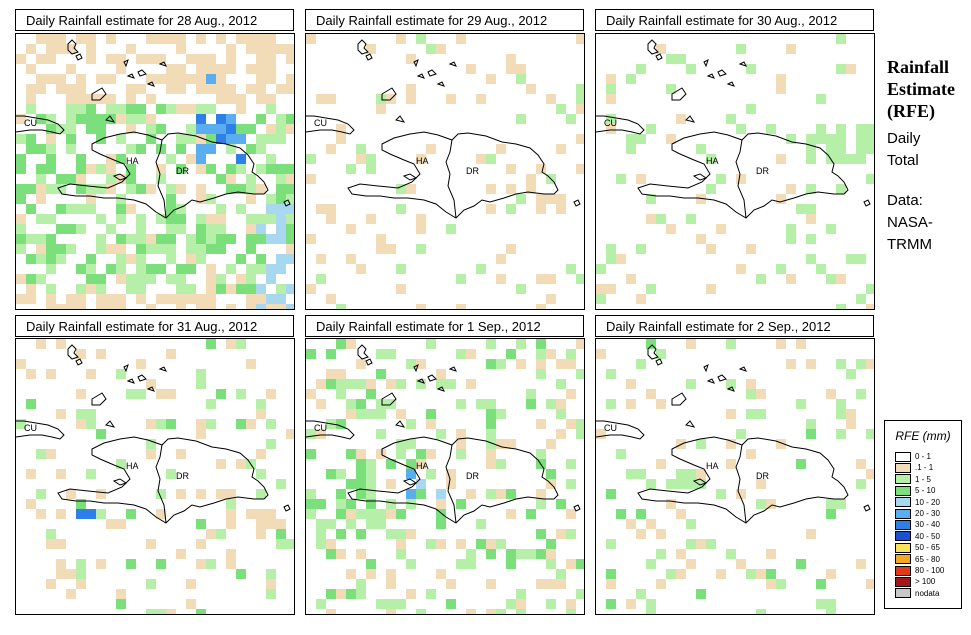 This screenshot has height=635, width=971. Describe the element at coordinates (927, 502) in the screenshot. I see `legend-label: 10 - 20` at that location.